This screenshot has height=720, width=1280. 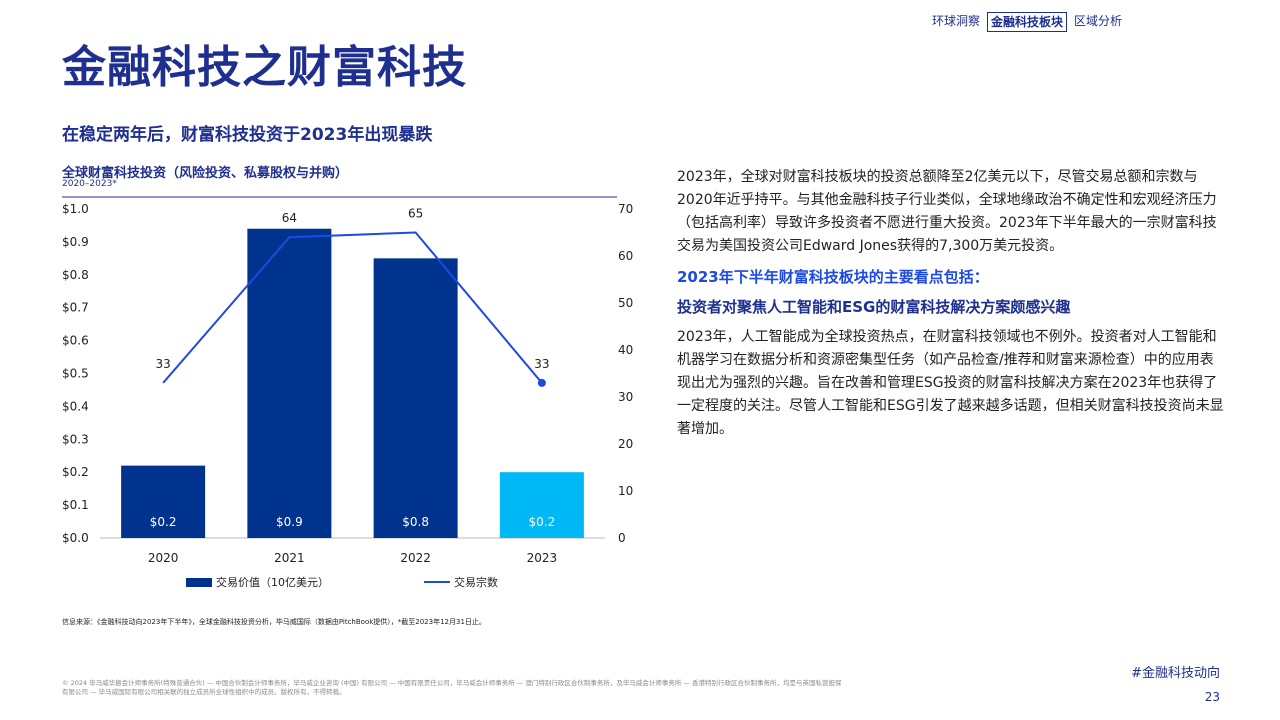 What do you see at coordinates (247, 135) in the screenshot?
I see `page-subtitle: 在稳定两年后，财富科技投资于2023年出现暴跌` at bounding box center [247, 135].